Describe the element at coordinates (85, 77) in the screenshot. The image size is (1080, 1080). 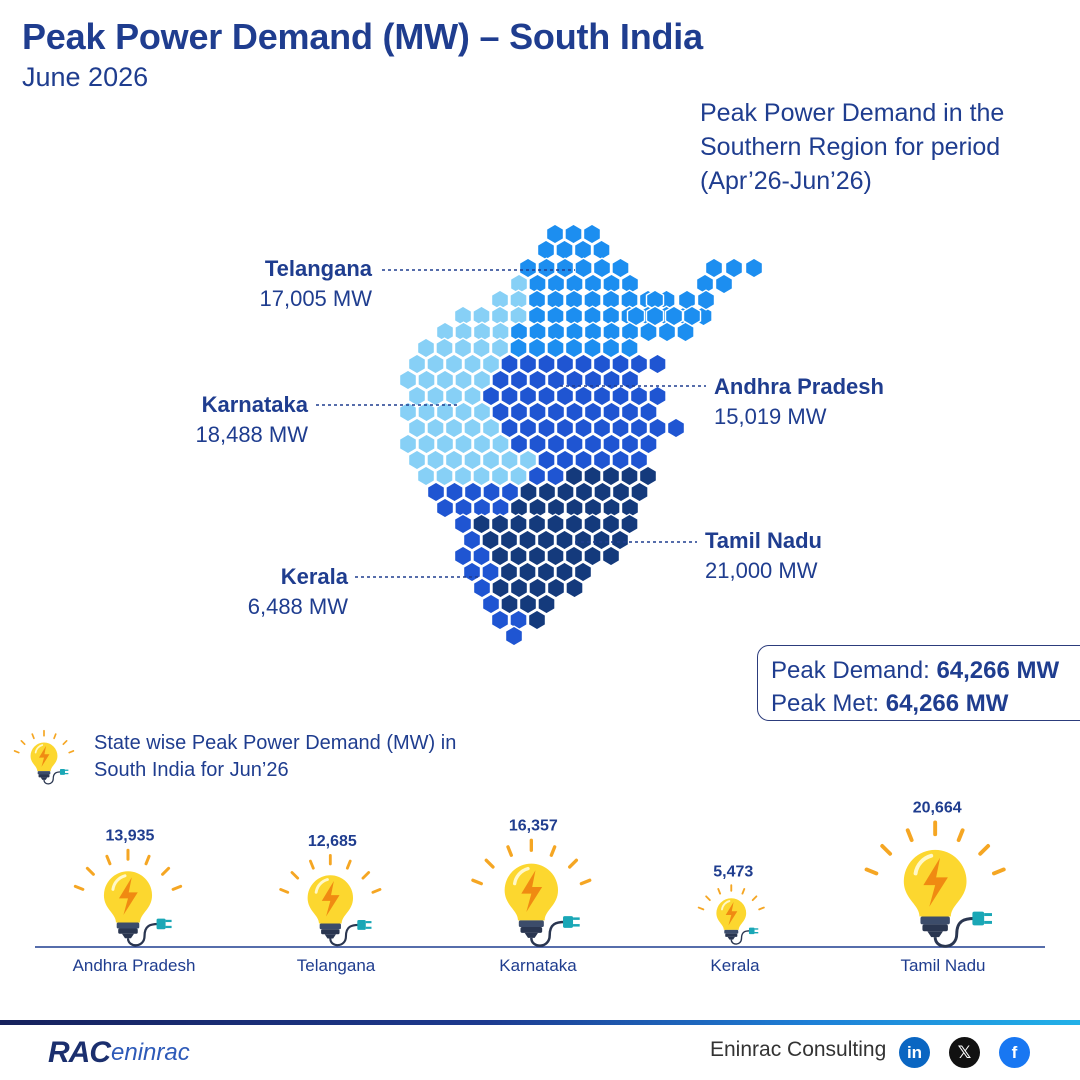
I see `page-subtitle: June 2026` at that location.